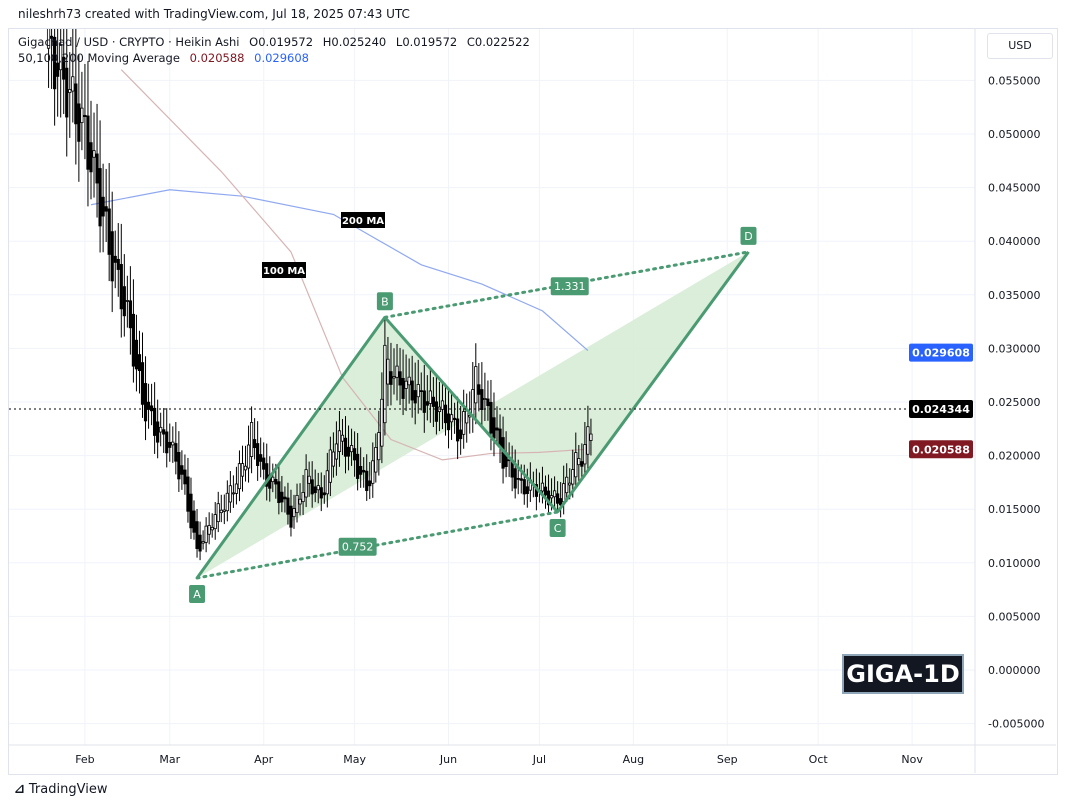 The width and height of the screenshot is (1066, 808). Describe the element at coordinates (385, 301) in the screenshot. I see `point-label-b: B` at that location.